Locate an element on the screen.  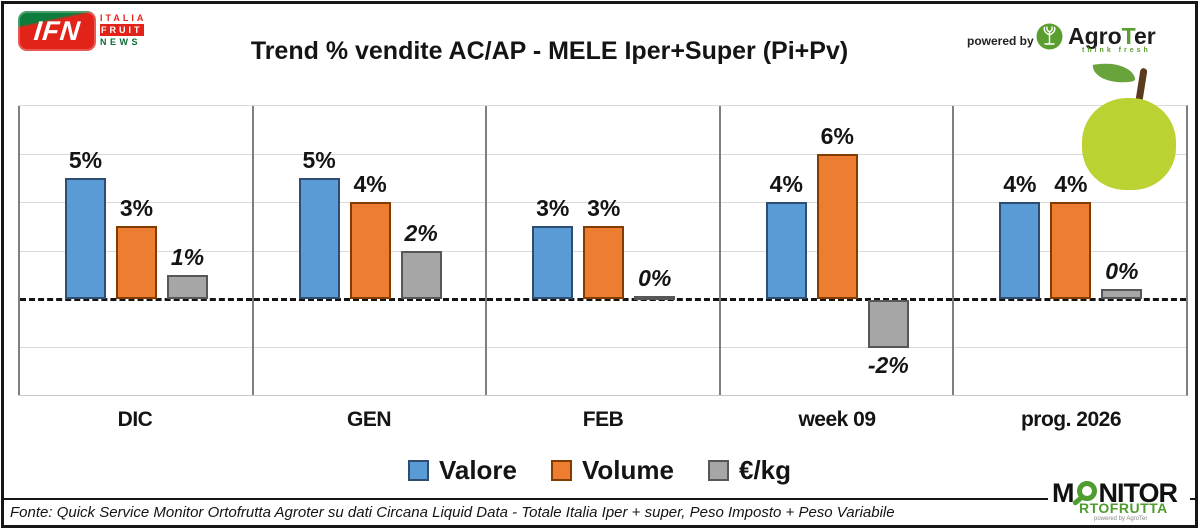
agroter-tagline: think fresh is located at coordinates (1116, 50).